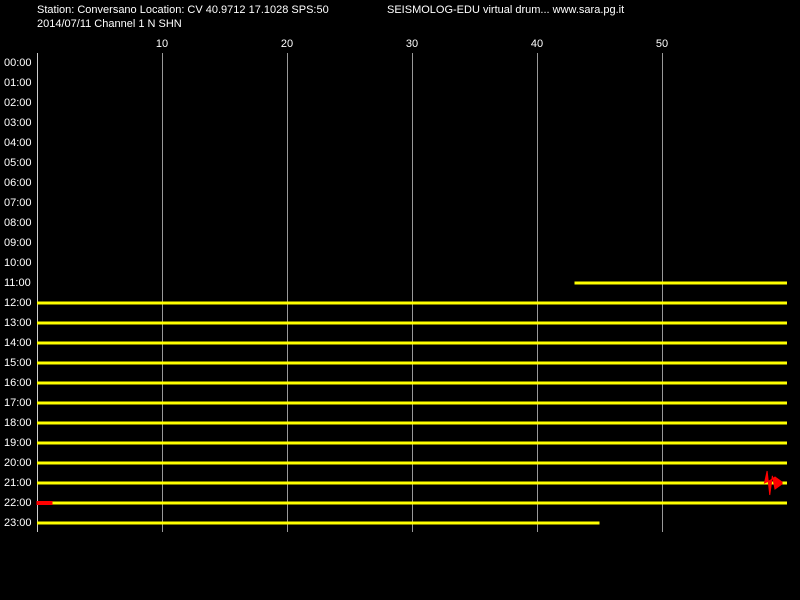  I want to click on x-tick-label: 40, so click(537, 44).